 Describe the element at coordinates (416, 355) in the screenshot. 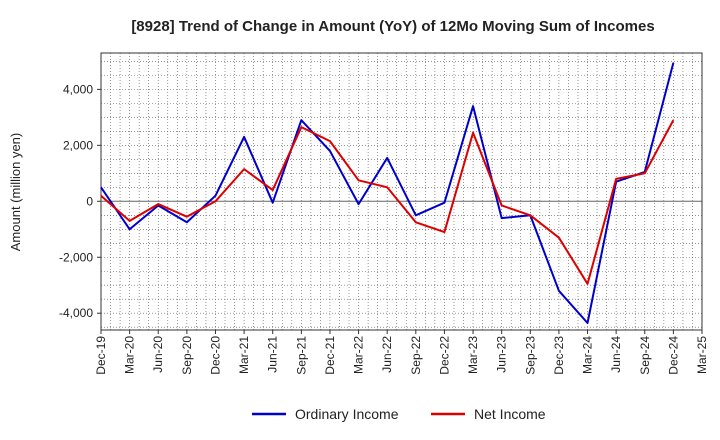

I see `x-tick-label: Sep-22` at that location.